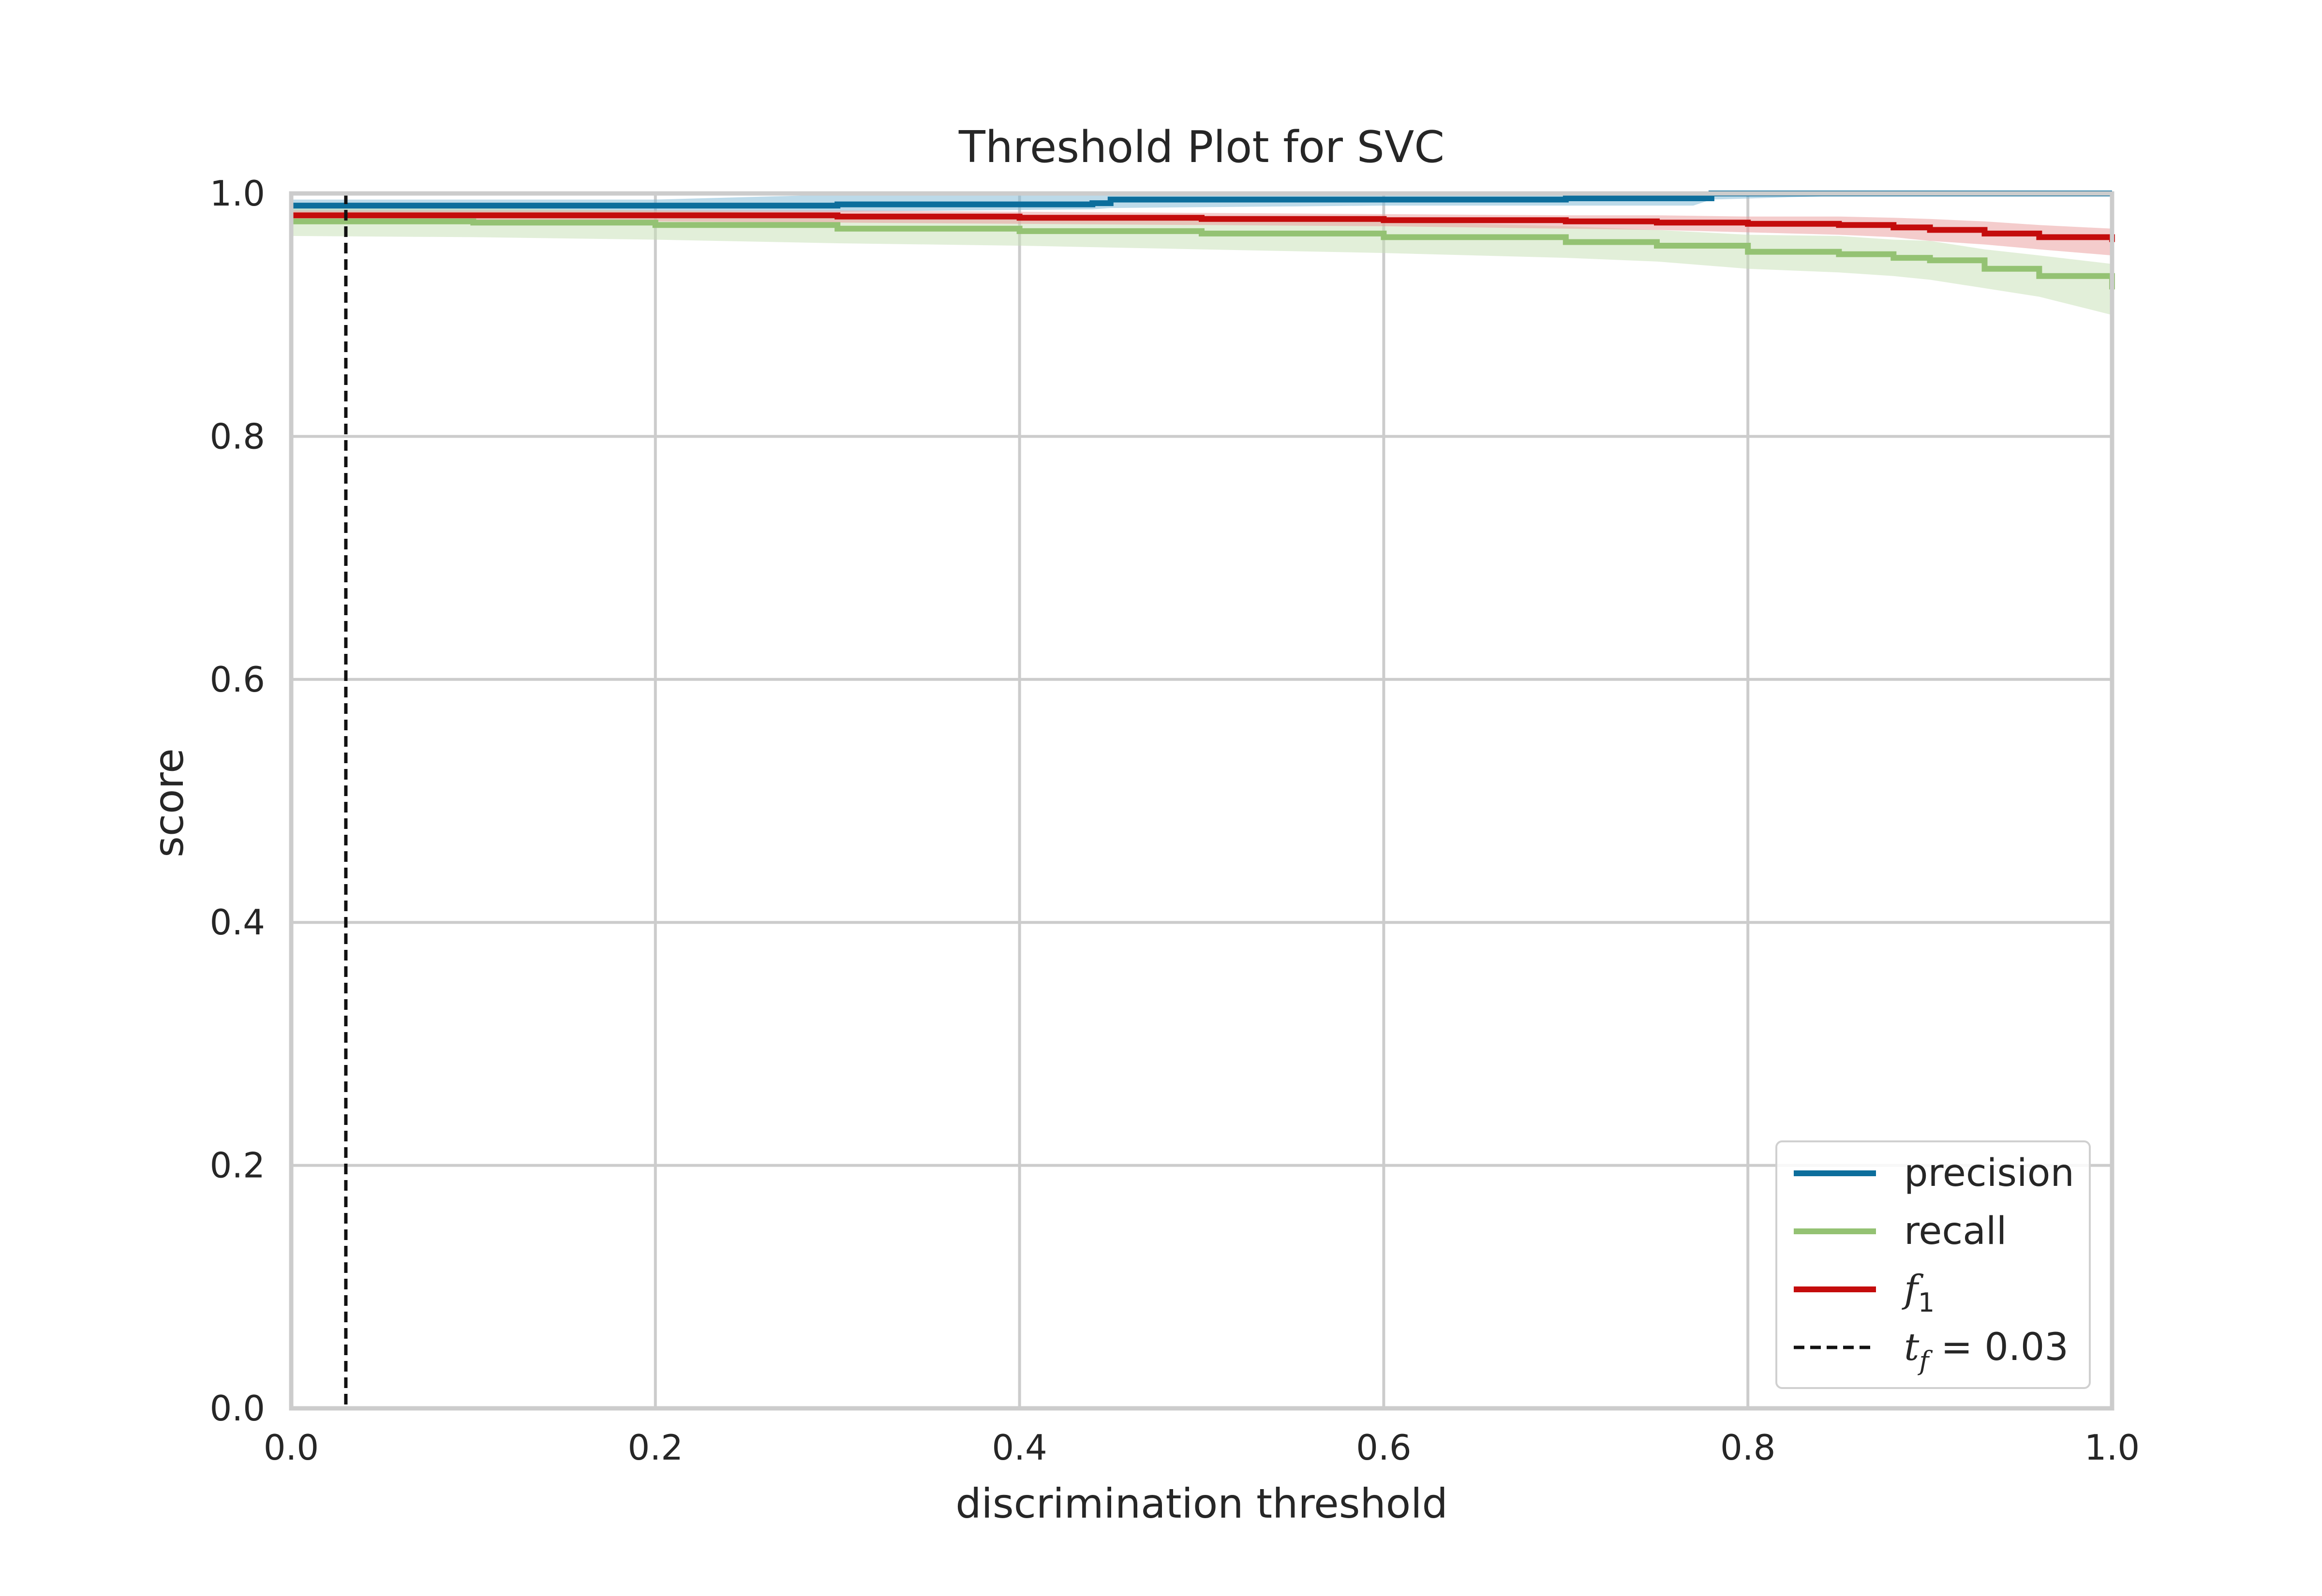 Image resolution: width=2322 pixels, height=1596 pixels. I want to click on x-tick-label: 0.0, so click(291, 1447).